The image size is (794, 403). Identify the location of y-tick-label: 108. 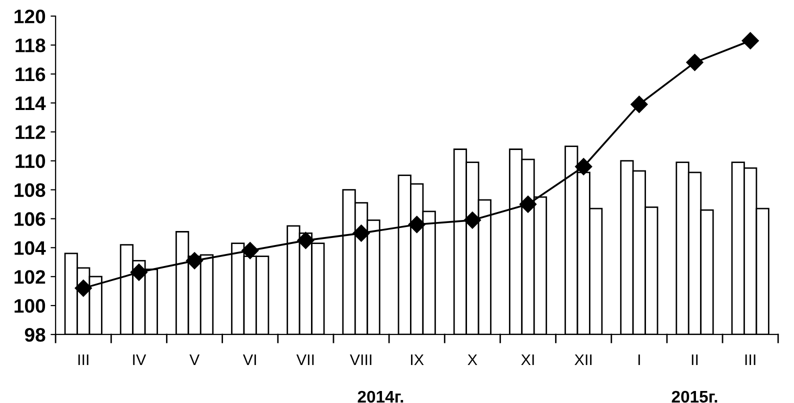
(30, 190).